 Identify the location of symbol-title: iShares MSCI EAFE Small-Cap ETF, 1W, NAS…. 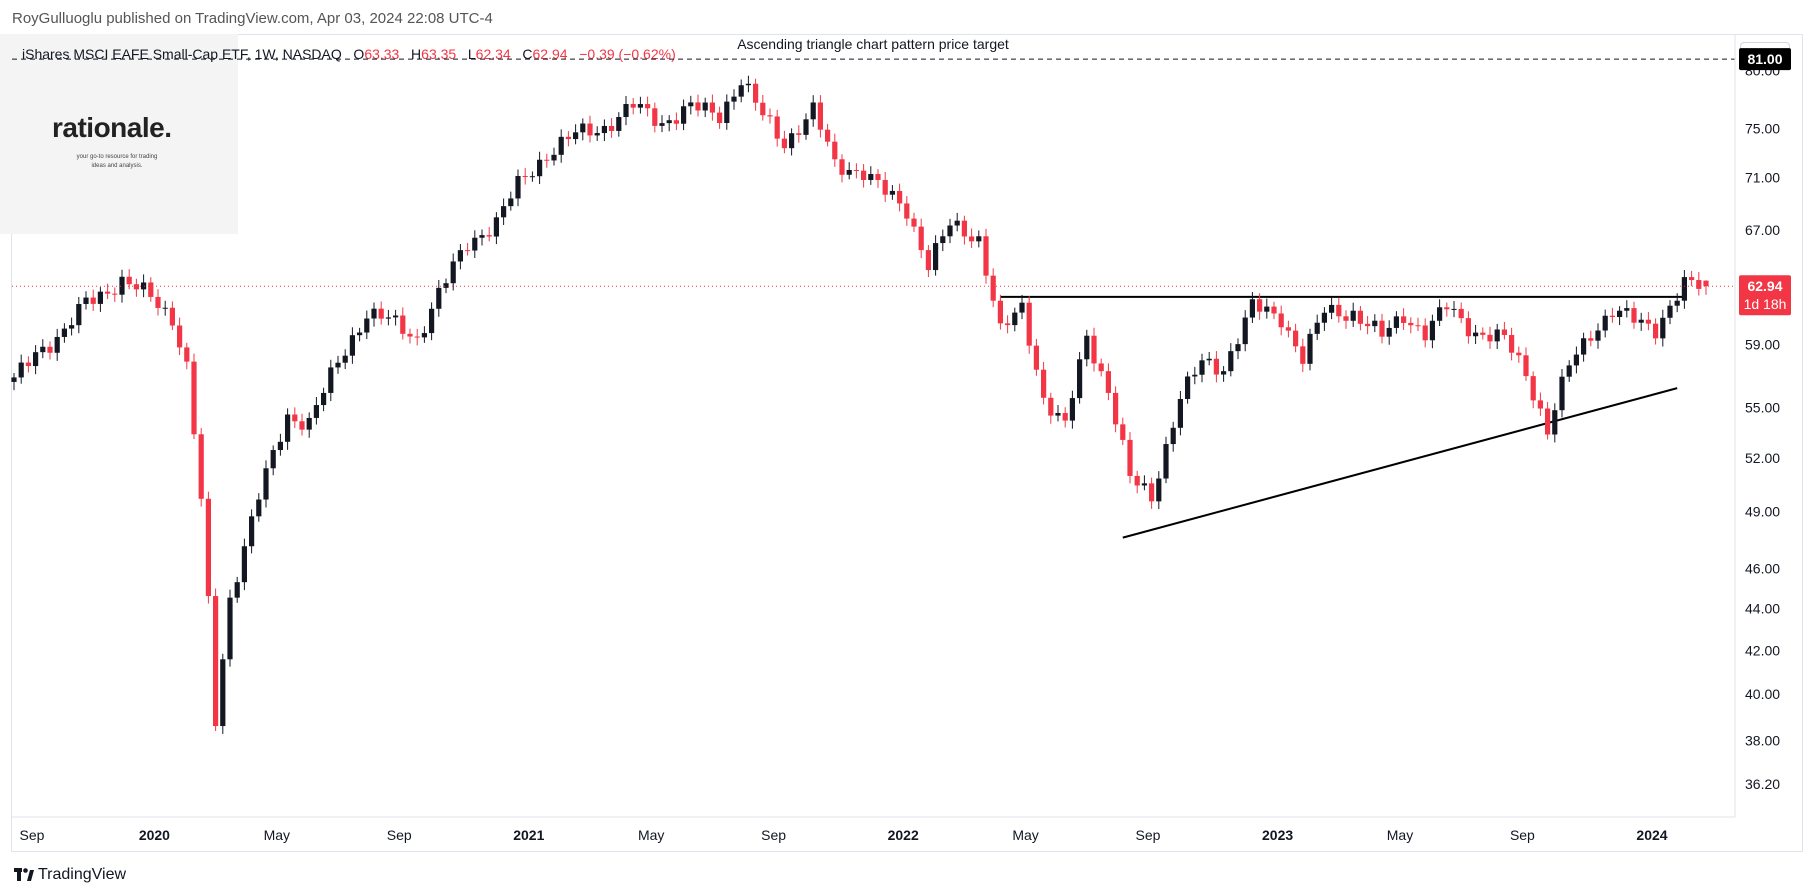
(182, 54).